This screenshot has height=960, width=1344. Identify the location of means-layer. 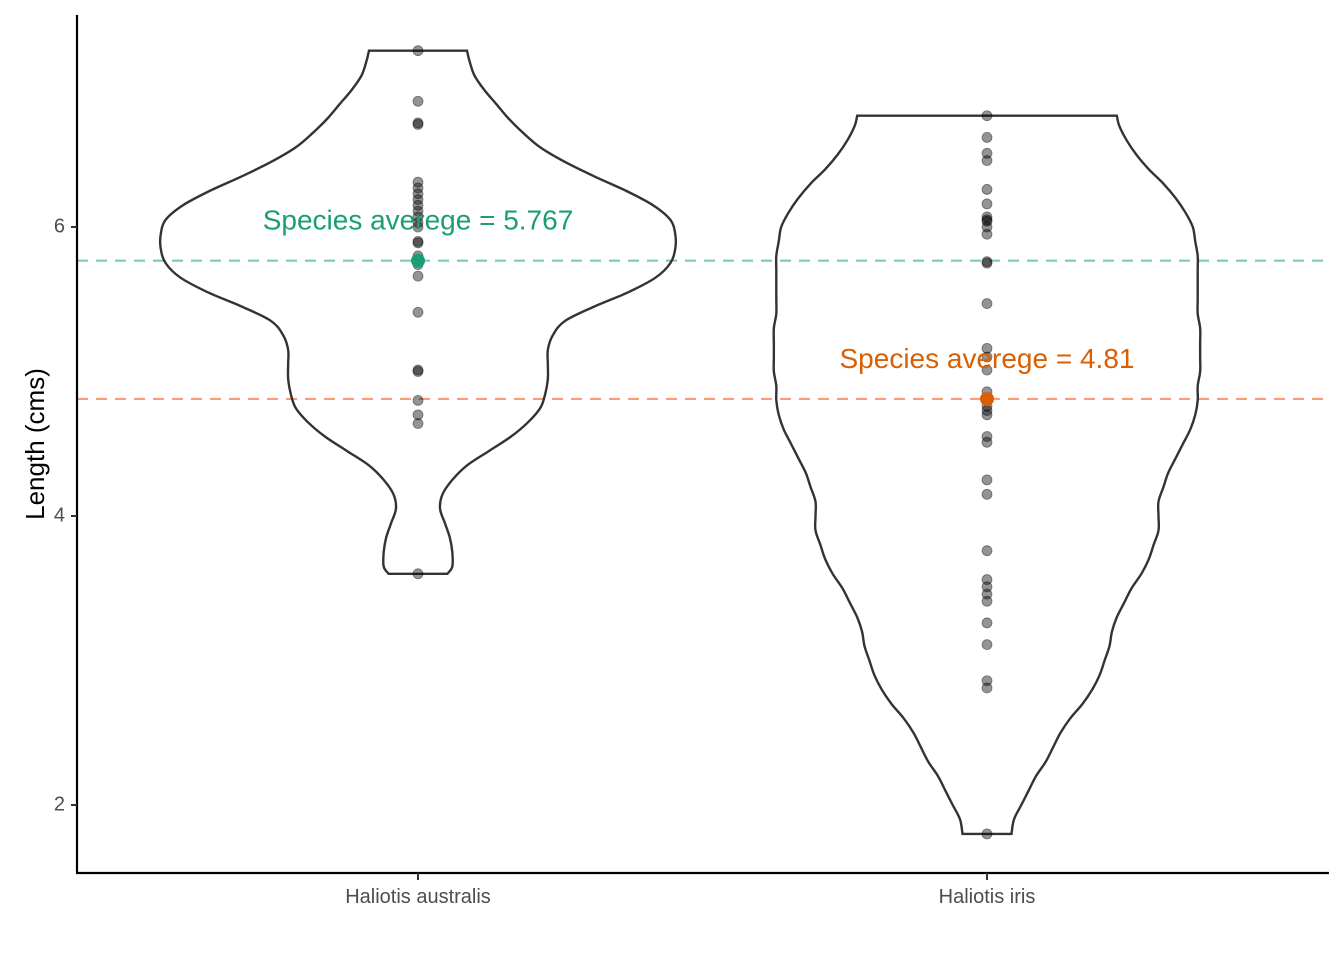
(702, 329).